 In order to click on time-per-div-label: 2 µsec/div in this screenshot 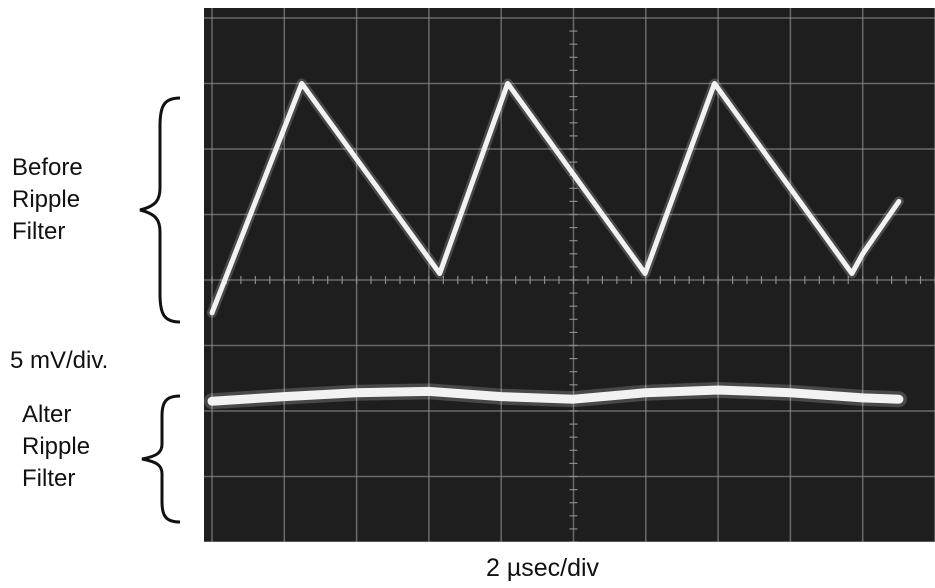, I will do `click(543, 568)`.